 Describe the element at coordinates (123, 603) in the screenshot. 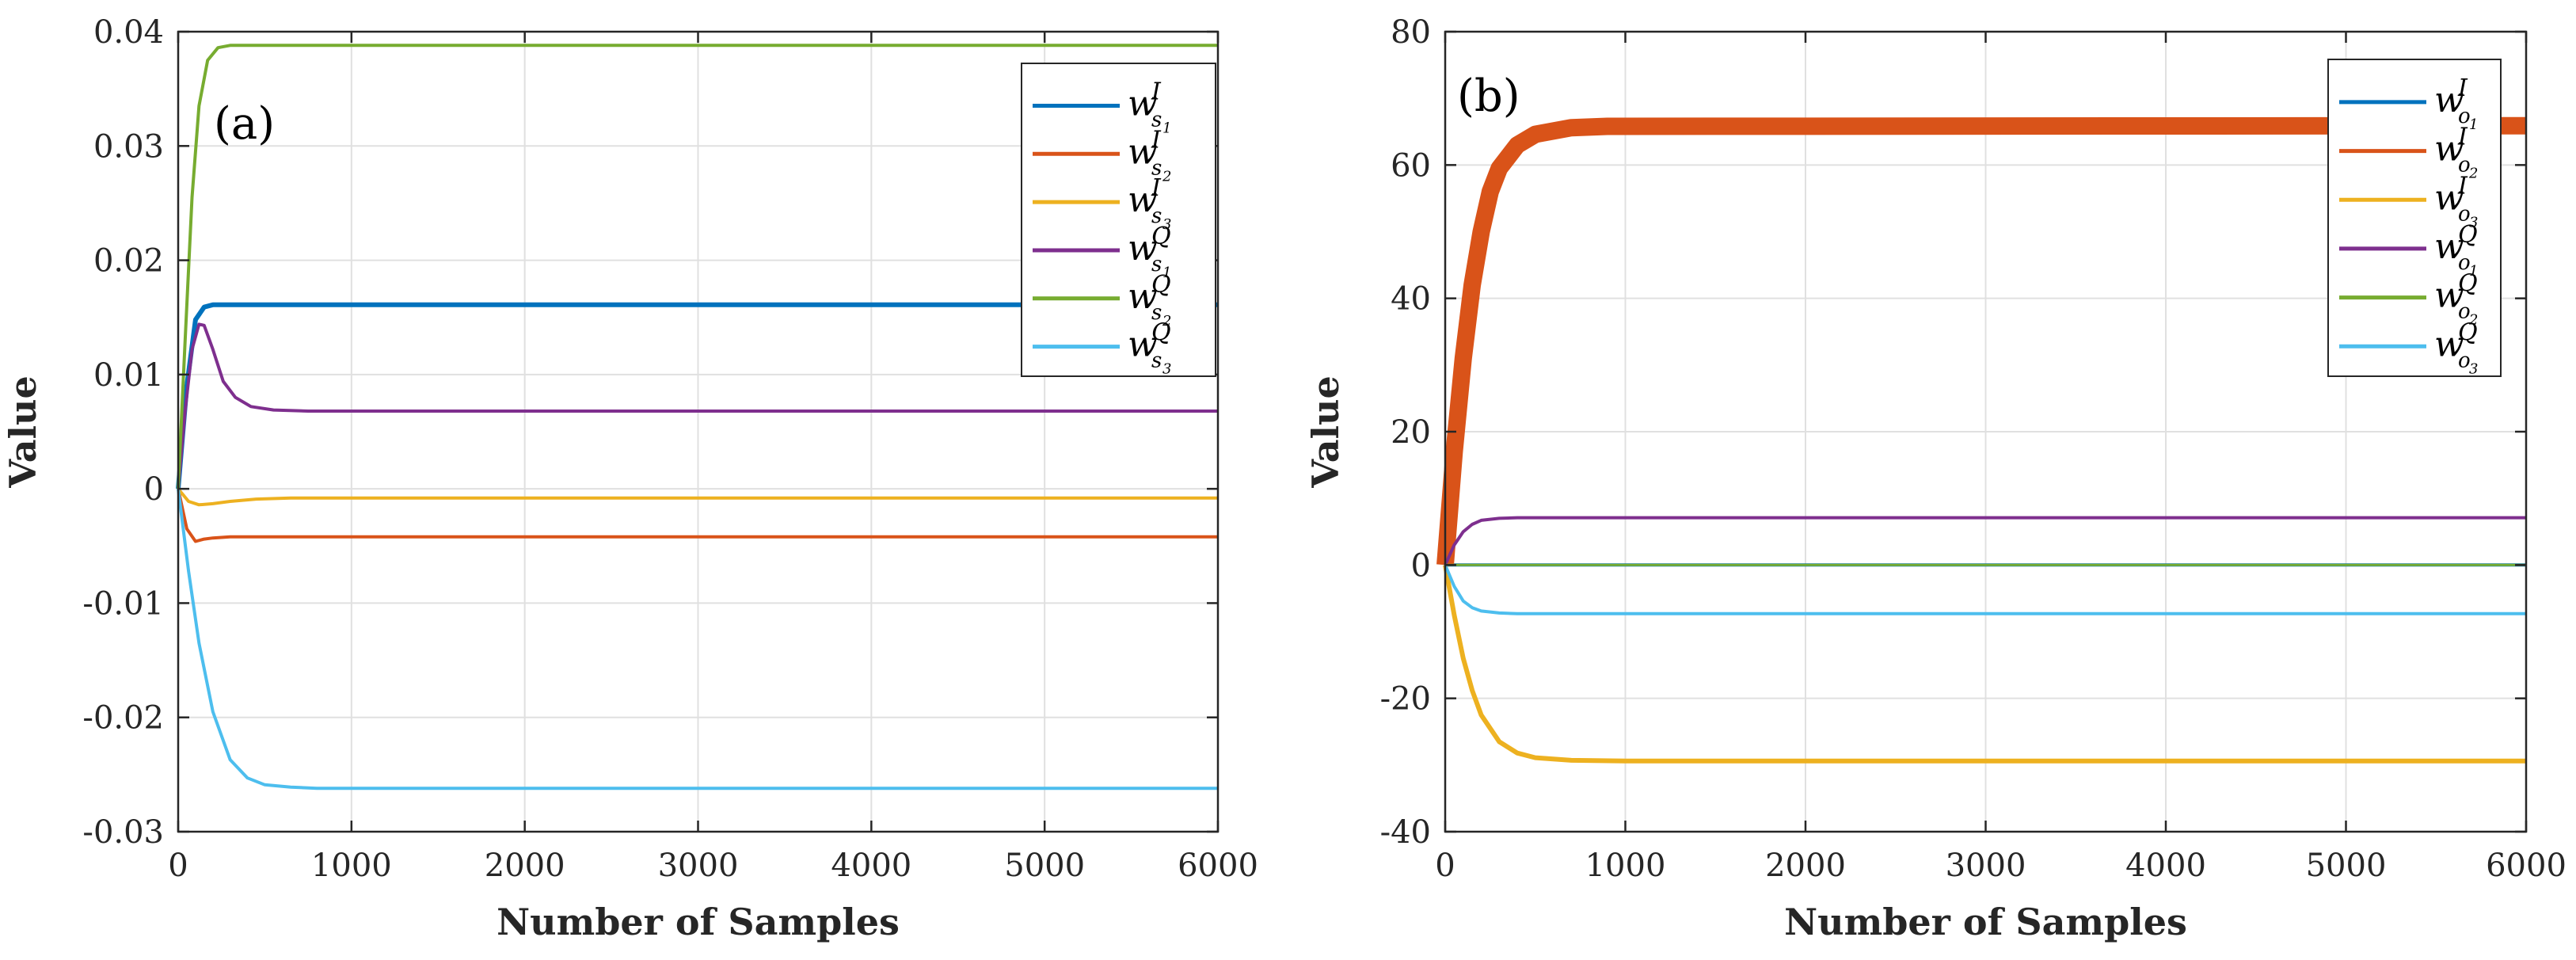

I see `y-tick-label: -0.01` at that location.